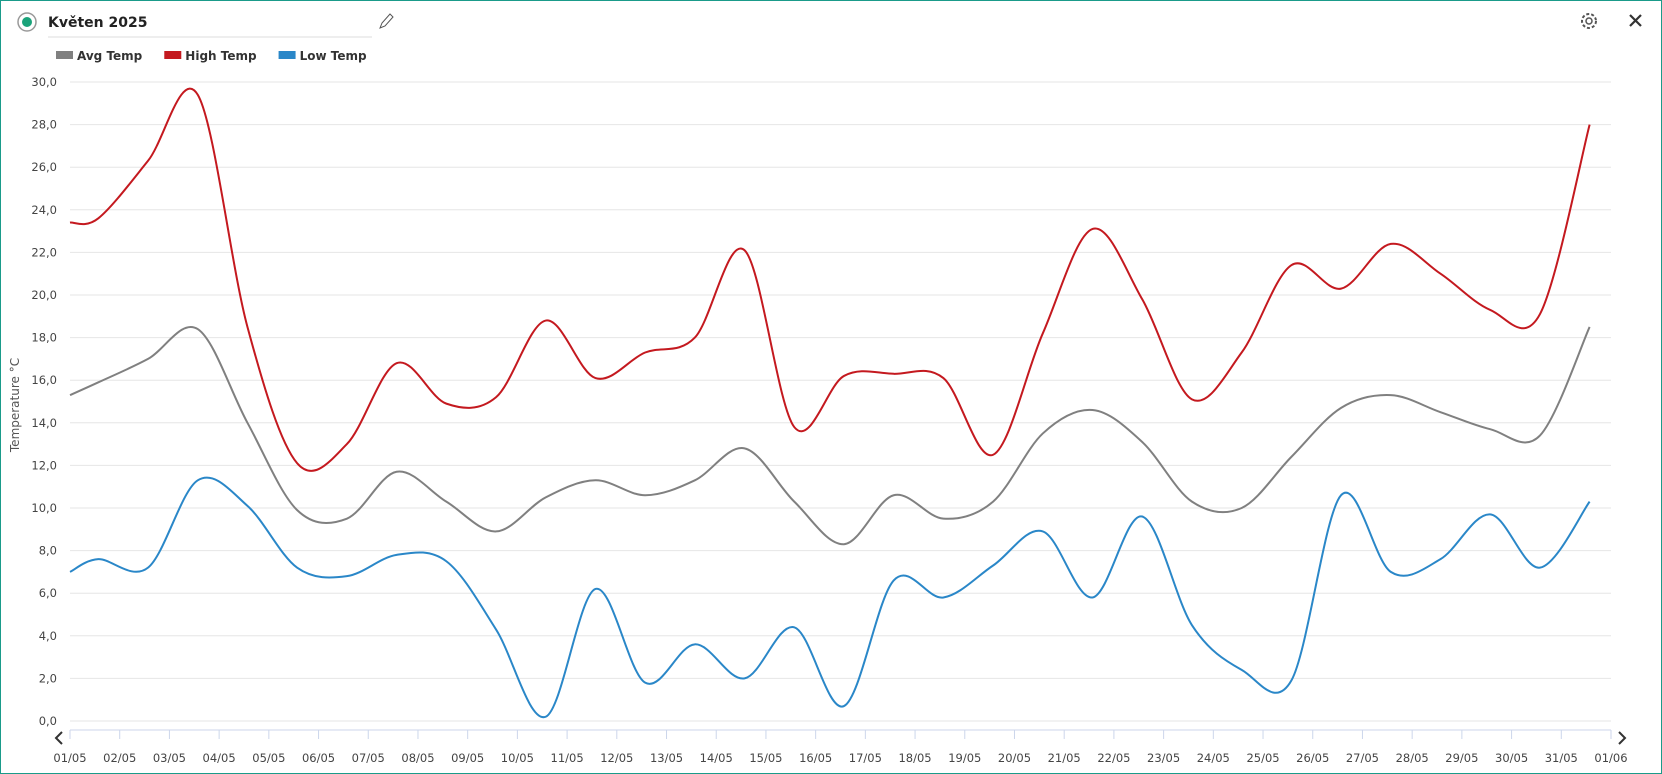  What do you see at coordinates (44, 295) in the screenshot?
I see `y-tick-label: 20,0` at bounding box center [44, 295].